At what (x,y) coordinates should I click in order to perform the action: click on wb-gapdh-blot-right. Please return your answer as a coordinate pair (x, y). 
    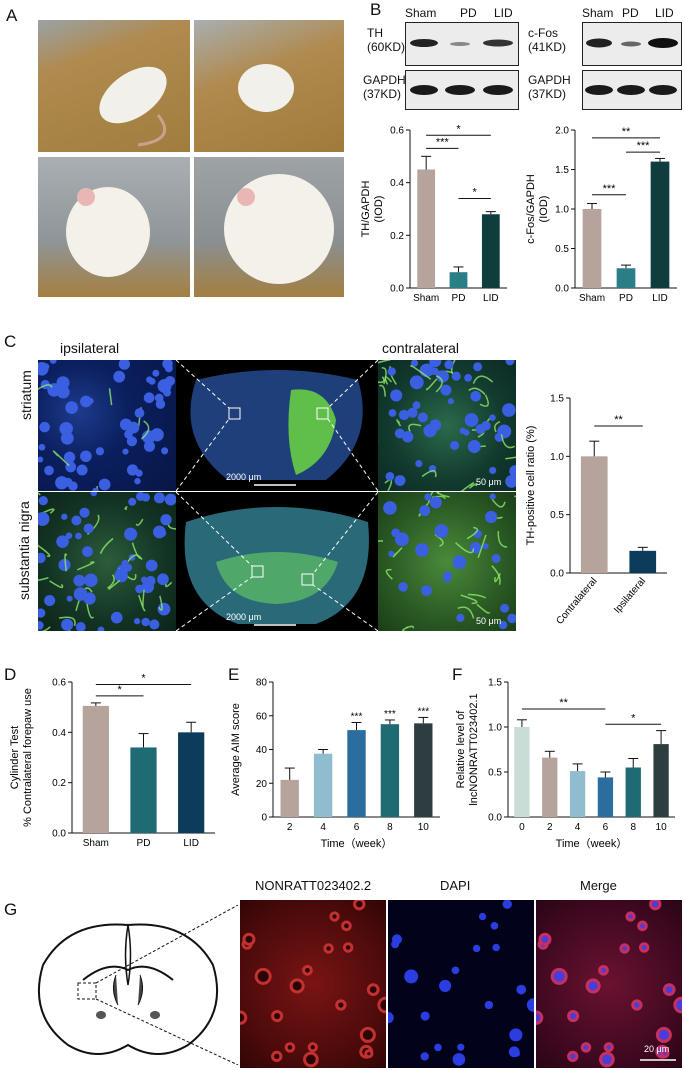
    Looking at the image, I should click on (632, 90).